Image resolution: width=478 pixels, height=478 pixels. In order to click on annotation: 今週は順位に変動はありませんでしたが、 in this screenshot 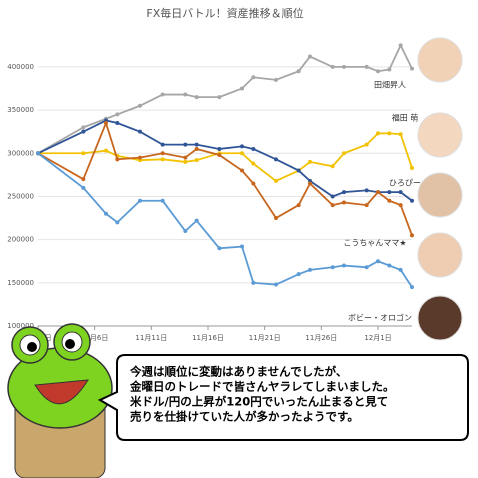, I will do `click(238, 372)`.